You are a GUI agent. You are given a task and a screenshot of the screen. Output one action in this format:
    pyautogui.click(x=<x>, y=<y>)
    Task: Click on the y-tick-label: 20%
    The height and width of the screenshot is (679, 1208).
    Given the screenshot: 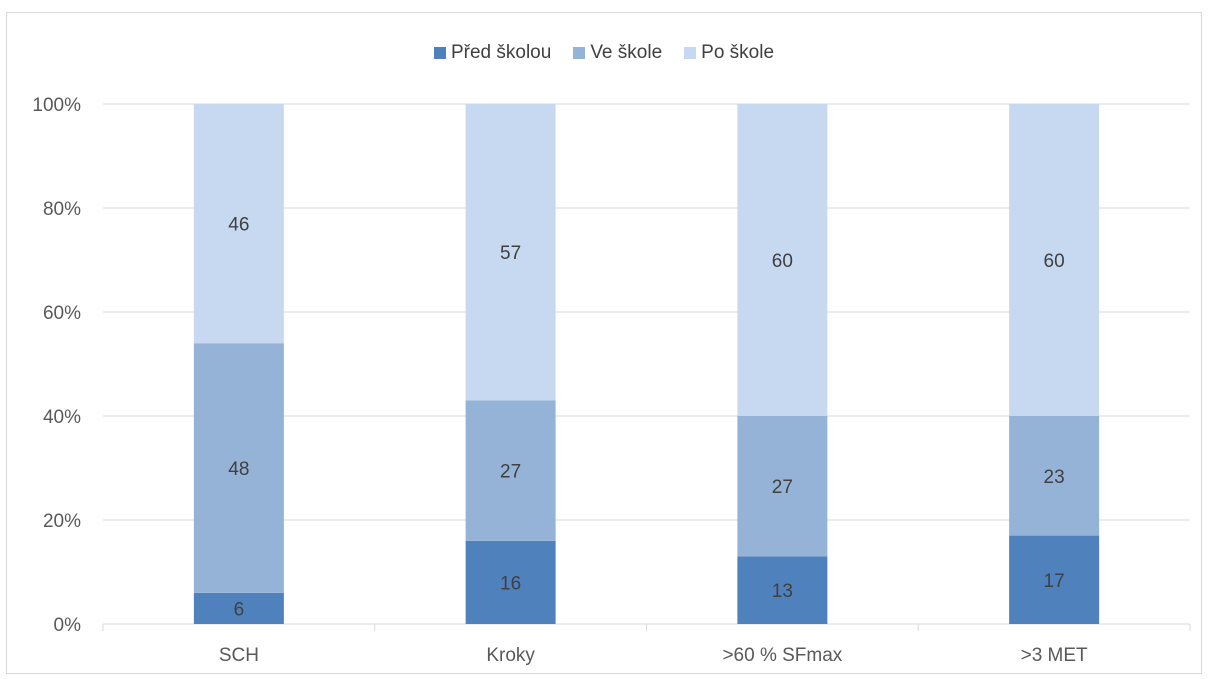 What is the action you would take?
    pyautogui.click(x=62, y=521)
    